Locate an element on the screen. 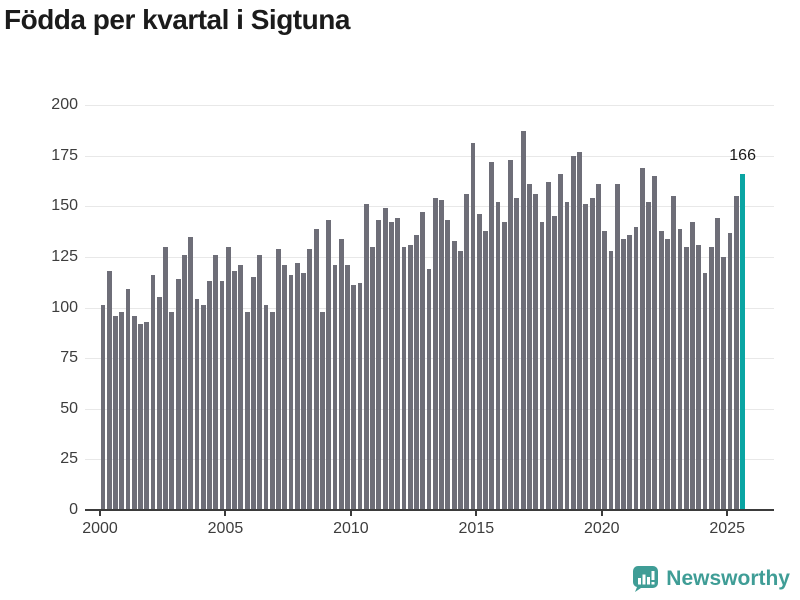 The image size is (800, 600). x-axis-tick-label: 2020 is located at coordinates (601, 528).